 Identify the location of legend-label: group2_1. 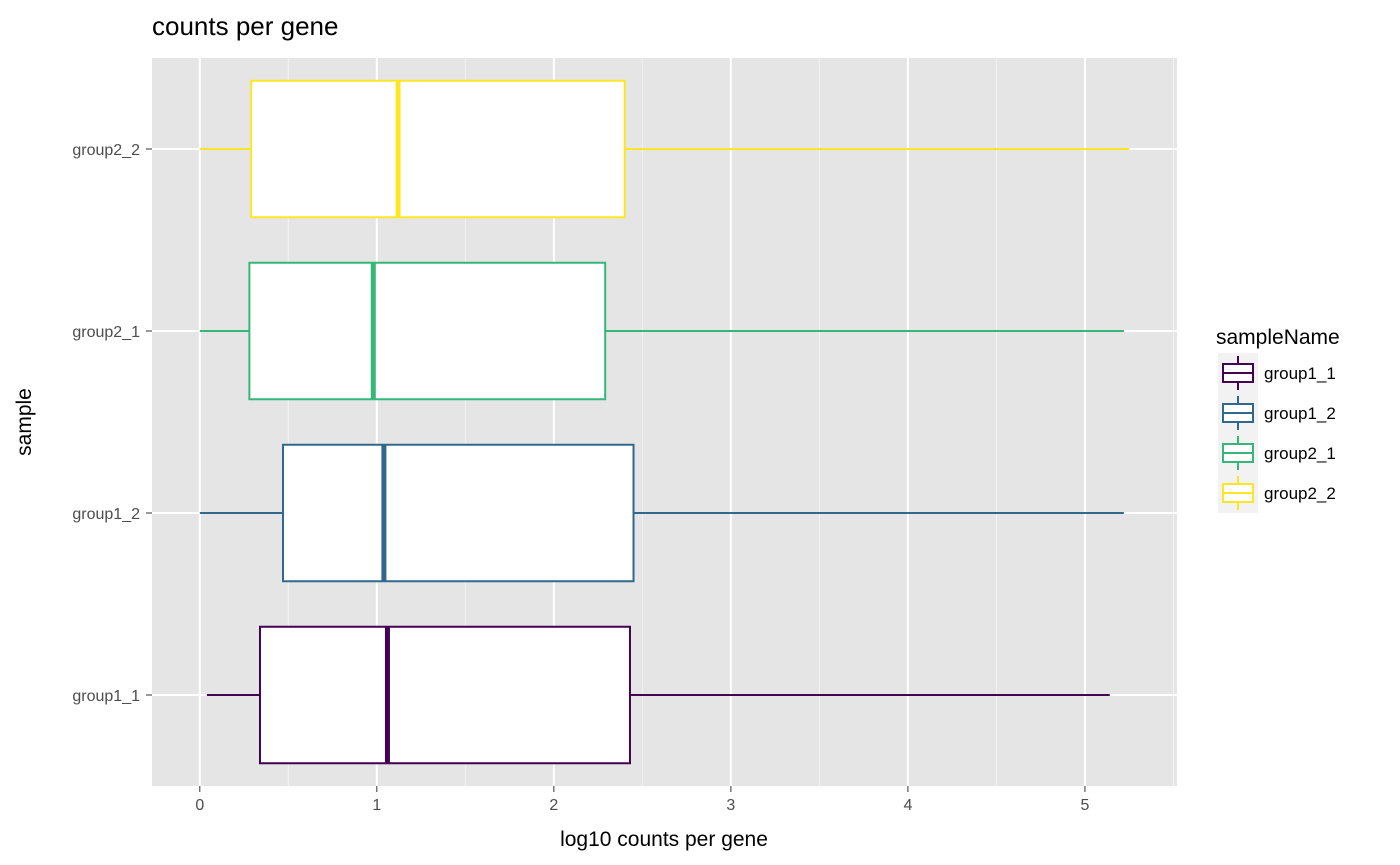
(1300, 453).